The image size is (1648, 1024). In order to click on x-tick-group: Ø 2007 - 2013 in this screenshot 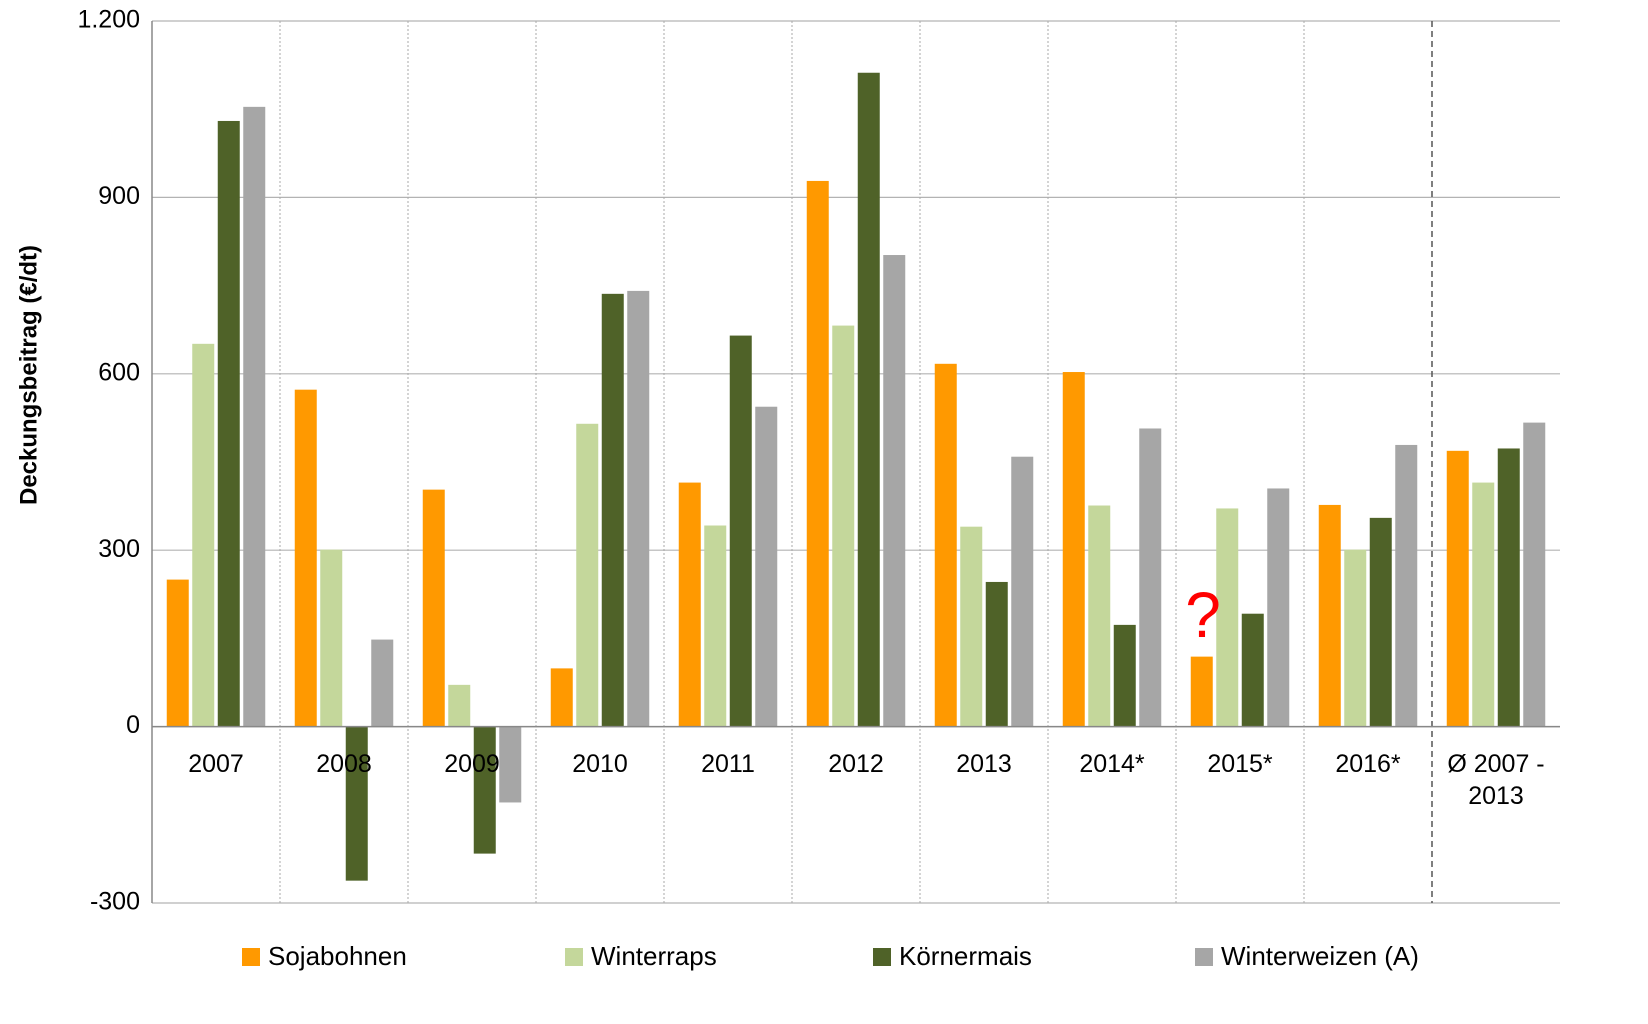, I will do `click(1496, 780)`.